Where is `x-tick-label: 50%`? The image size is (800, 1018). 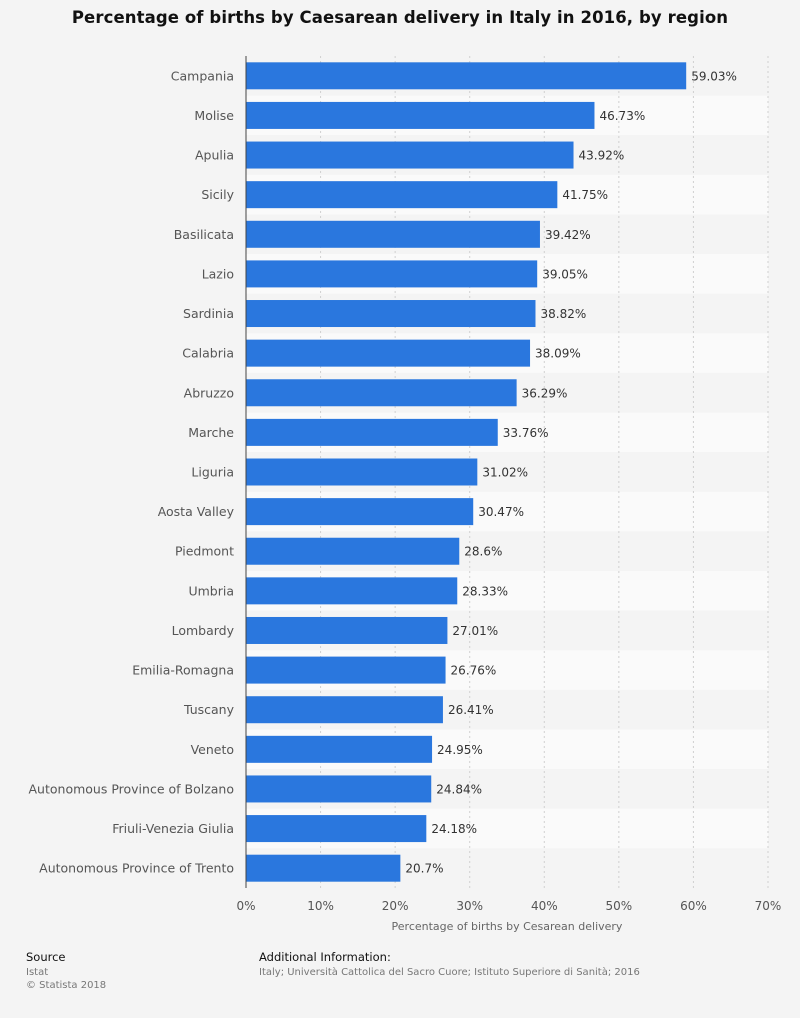
x-tick-label: 50% is located at coordinates (619, 906).